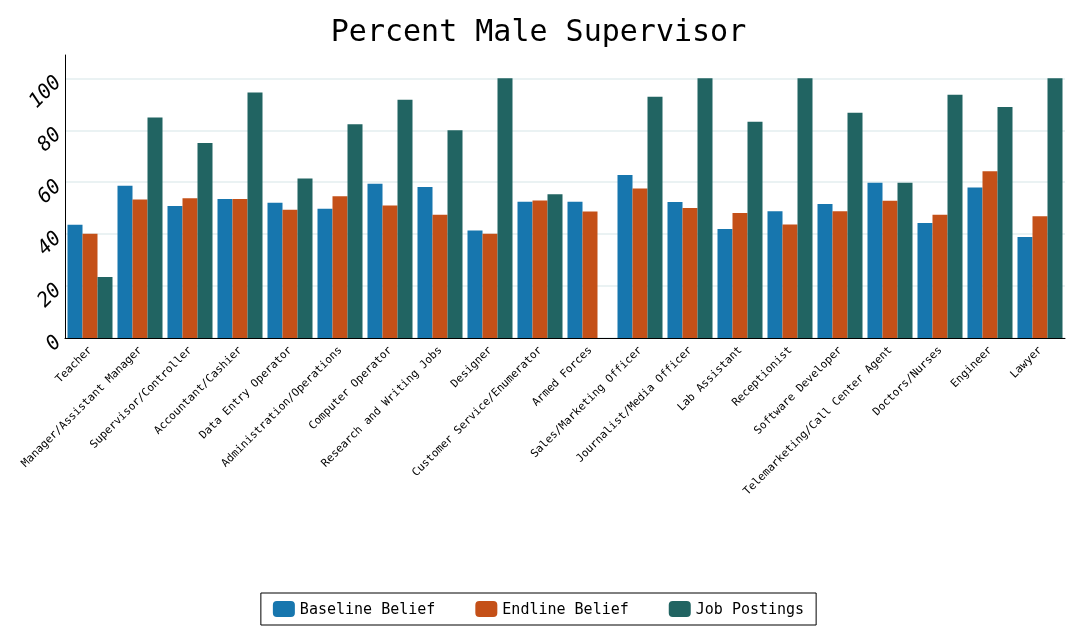 Image resolution: width=1077 pixels, height=637 pixels. What do you see at coordinates (48, 294) in the screenshot?
I see `y-tick-label: 20` at bounding box center [48, 294].